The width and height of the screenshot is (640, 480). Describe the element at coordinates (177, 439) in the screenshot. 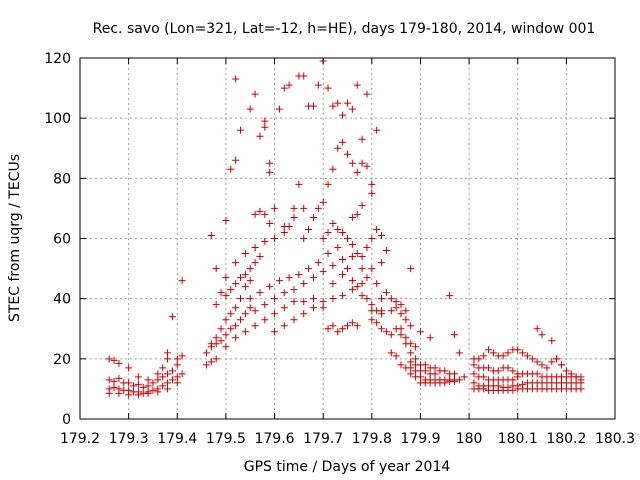

I see `x-tick-label: 179.4` at that location.